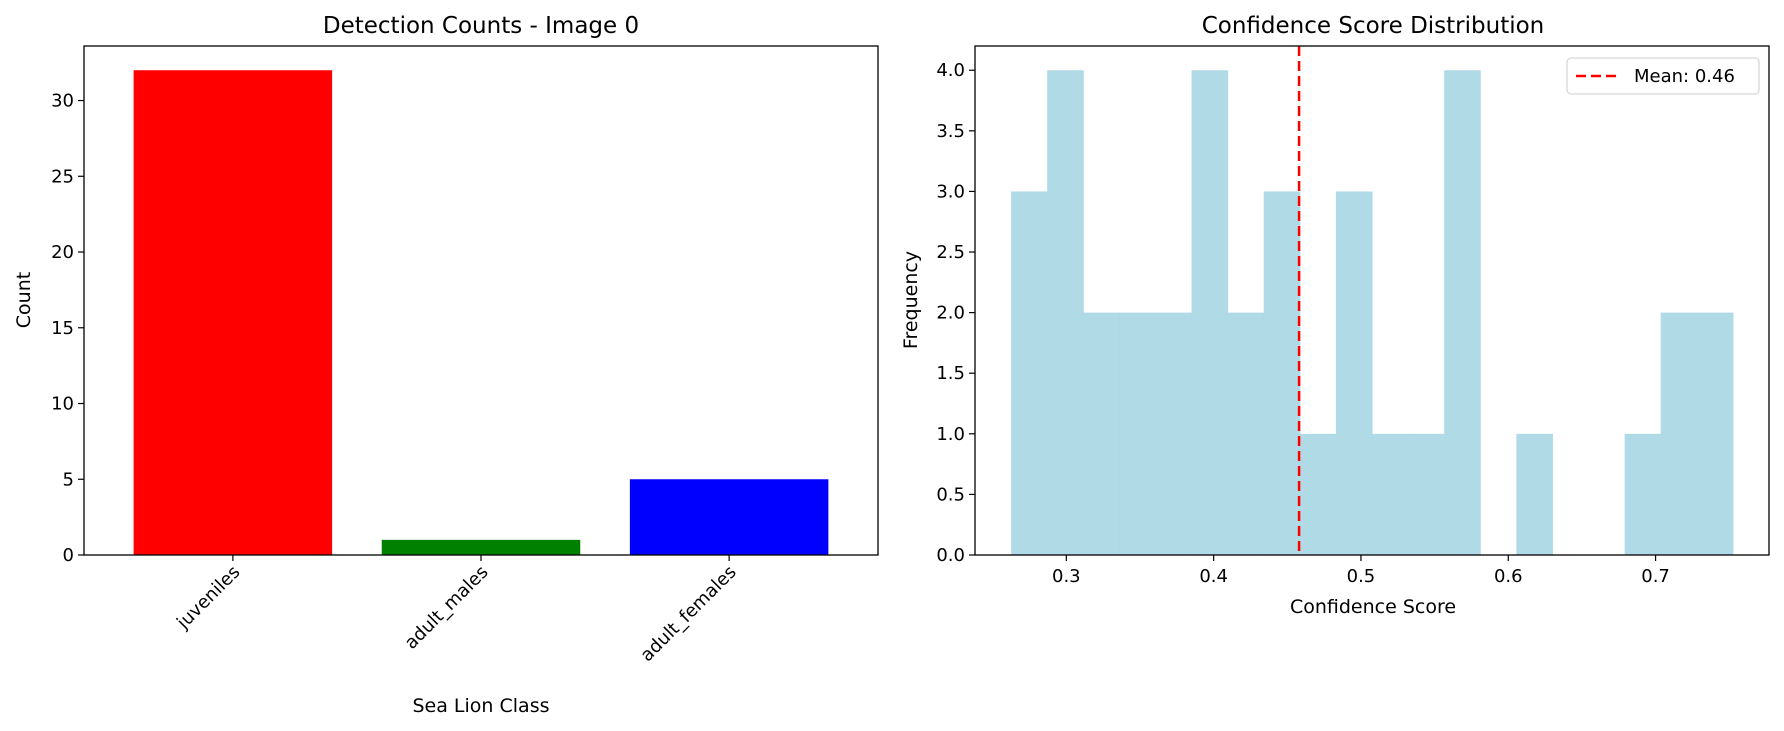  What do you see at coordinates (24, 300) in the screenshot?
I see `left-y-axis-label: Count` at bounding box center [24, 300].